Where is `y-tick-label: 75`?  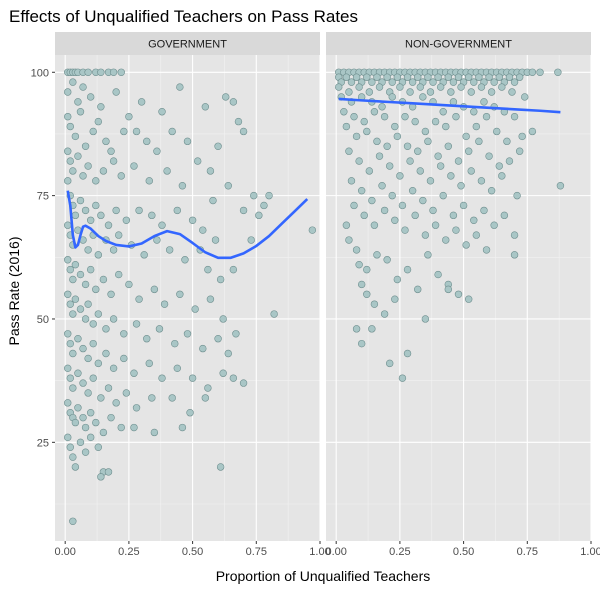 y-tick-label: 75 is located at coordinates (43, 197).